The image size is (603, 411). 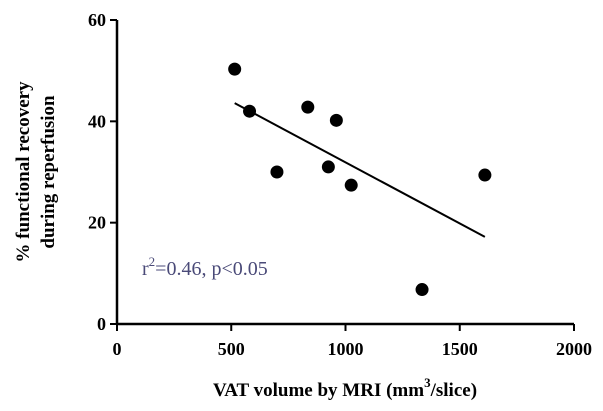 What do you see at coordinates (101, 324) in the screenshot?
I see `y-tick-label: 0` at bounding box center [101, 324].